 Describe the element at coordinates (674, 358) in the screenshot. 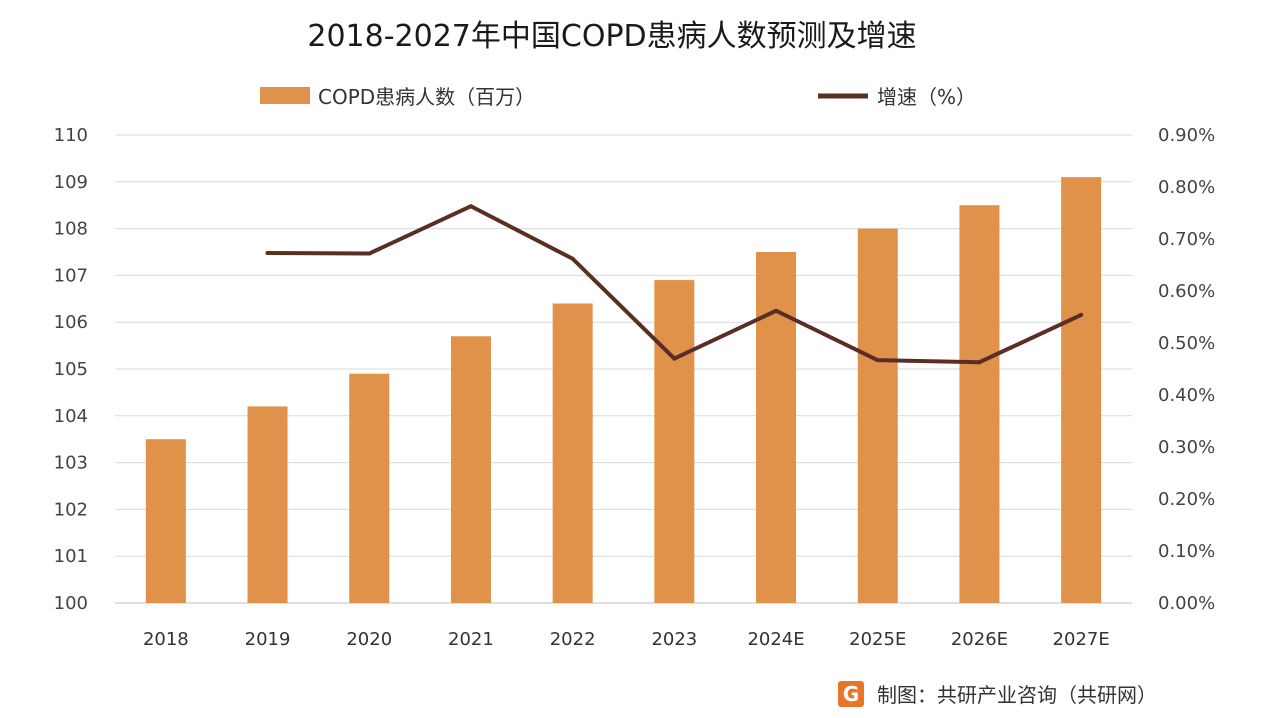

I see `growth-point-2023` at that location.